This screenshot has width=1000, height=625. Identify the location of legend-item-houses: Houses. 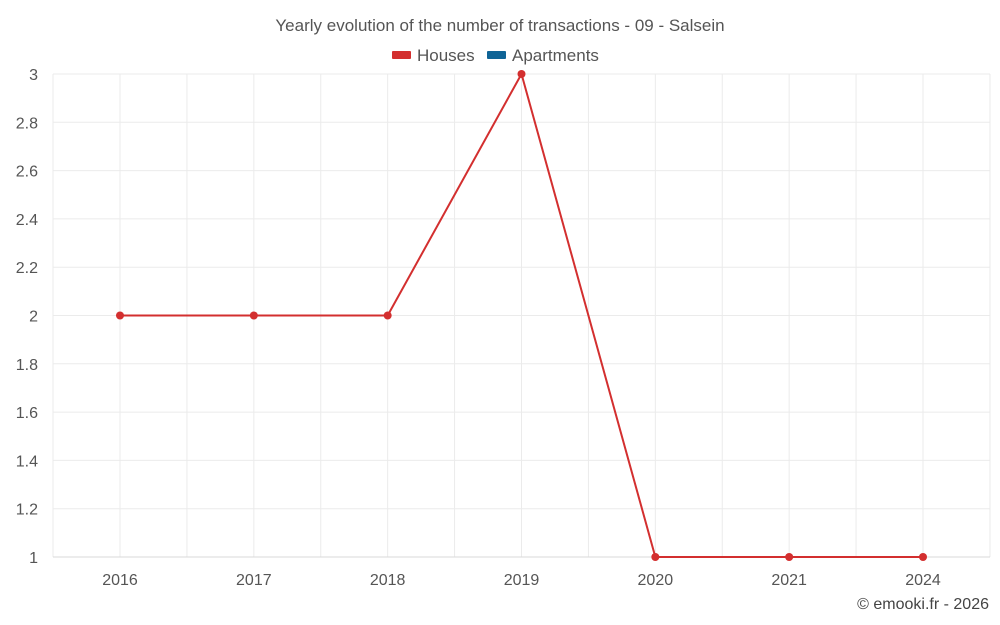
(433, 55).